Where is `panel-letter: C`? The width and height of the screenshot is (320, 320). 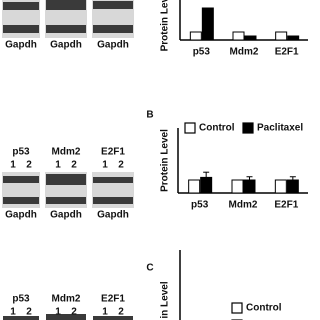
panel-letter: C is located at coordinates (149, 268).